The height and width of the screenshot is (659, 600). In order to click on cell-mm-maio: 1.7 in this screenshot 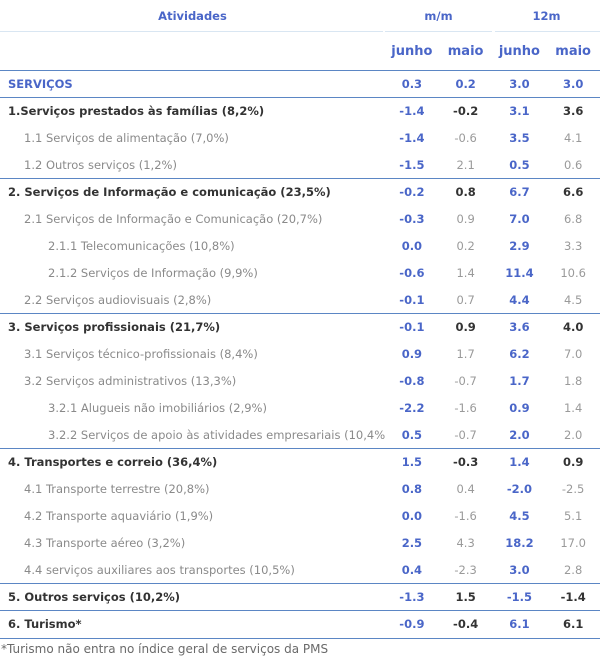, I will do `click(465, 354)`.